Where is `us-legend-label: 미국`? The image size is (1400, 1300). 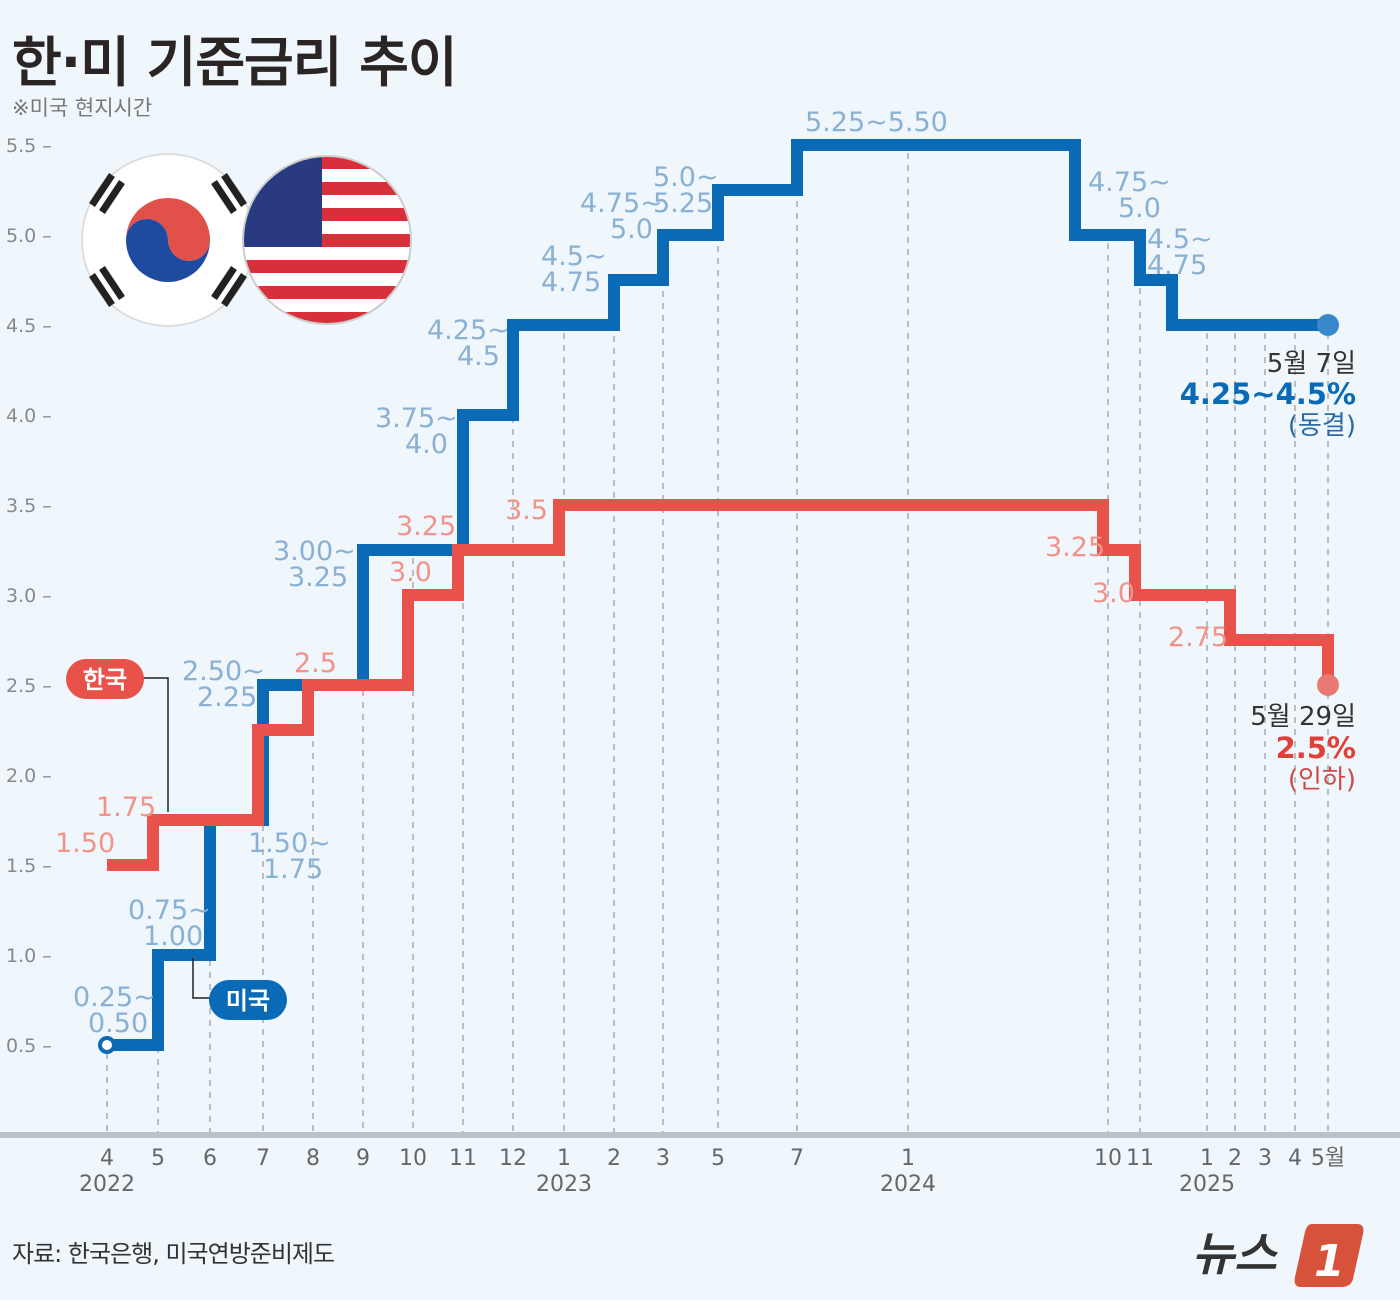 us-legend-label: 미국 is located at coordinates (248, 1001).